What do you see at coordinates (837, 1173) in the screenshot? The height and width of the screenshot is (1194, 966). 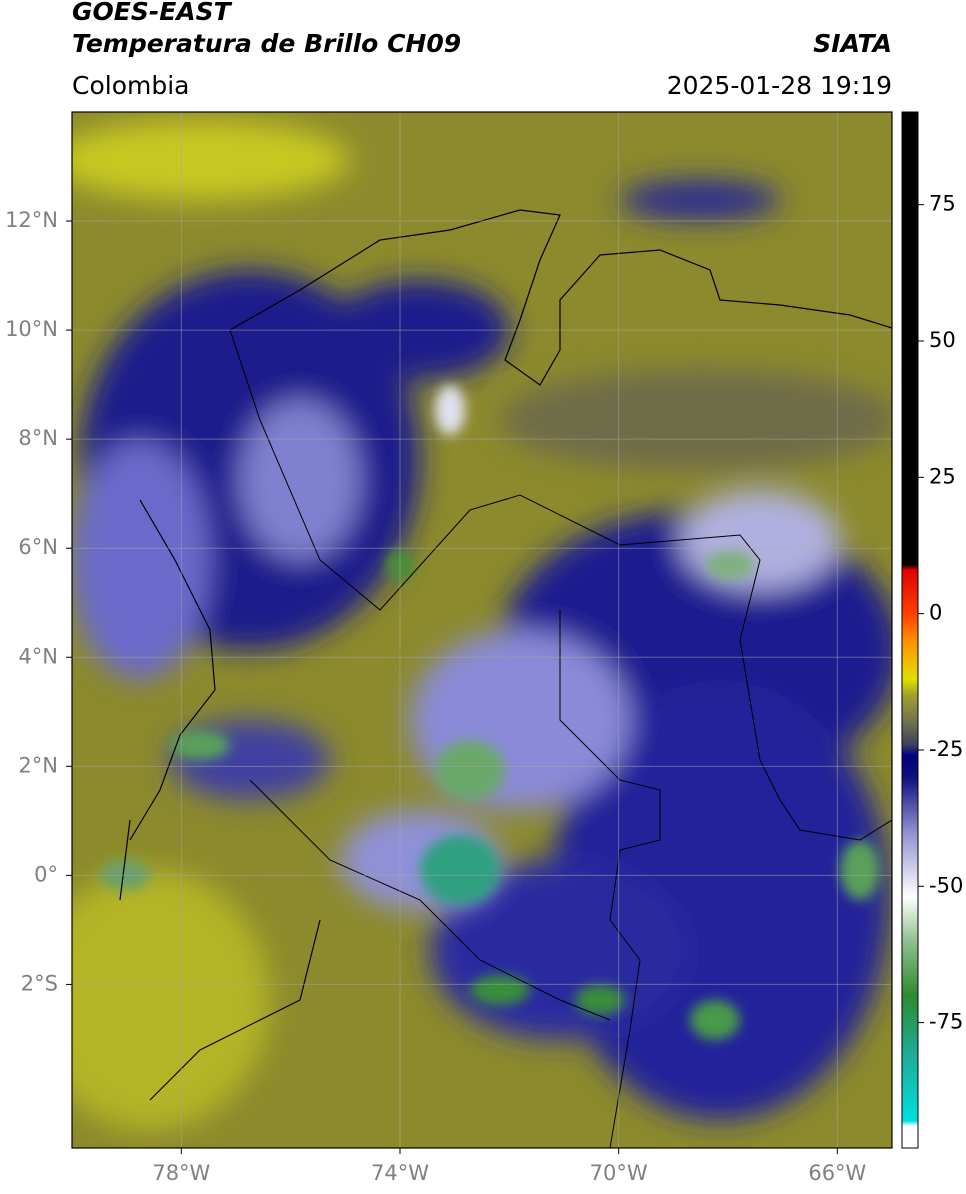 I see `lon-tick-label: 66°W` at bounding box center [837, 1173].